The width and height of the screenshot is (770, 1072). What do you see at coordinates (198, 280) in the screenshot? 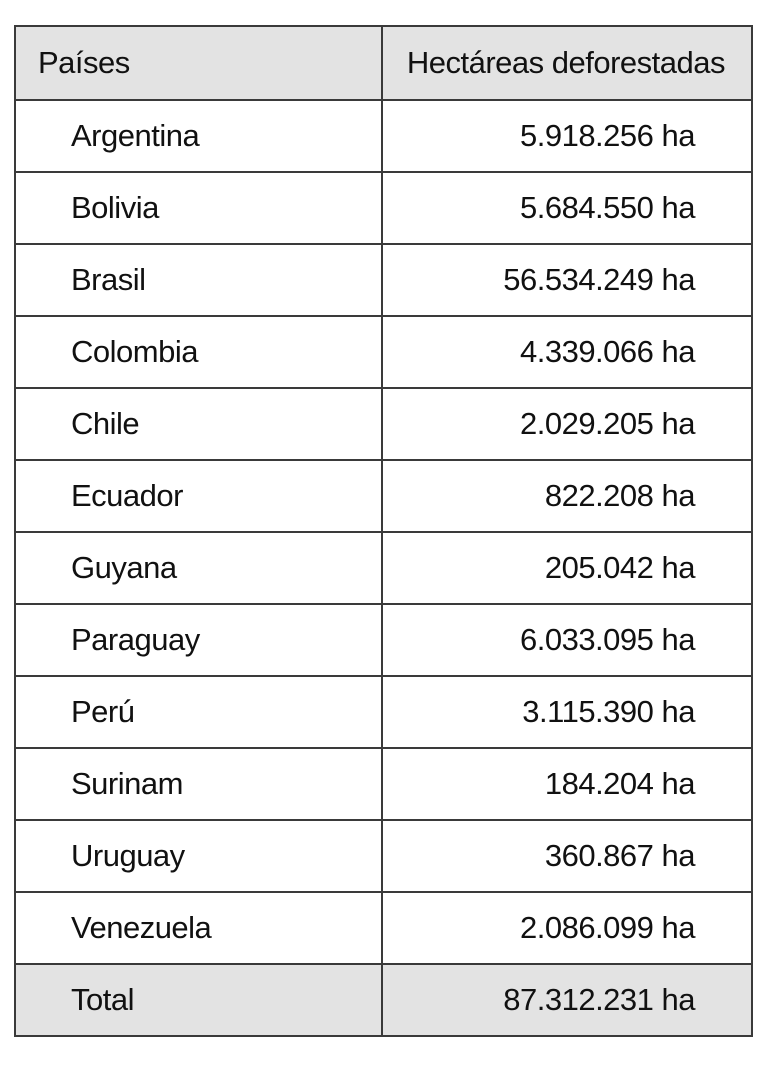
I see `country-cell: Brasil` at bounding box center [198, 280].